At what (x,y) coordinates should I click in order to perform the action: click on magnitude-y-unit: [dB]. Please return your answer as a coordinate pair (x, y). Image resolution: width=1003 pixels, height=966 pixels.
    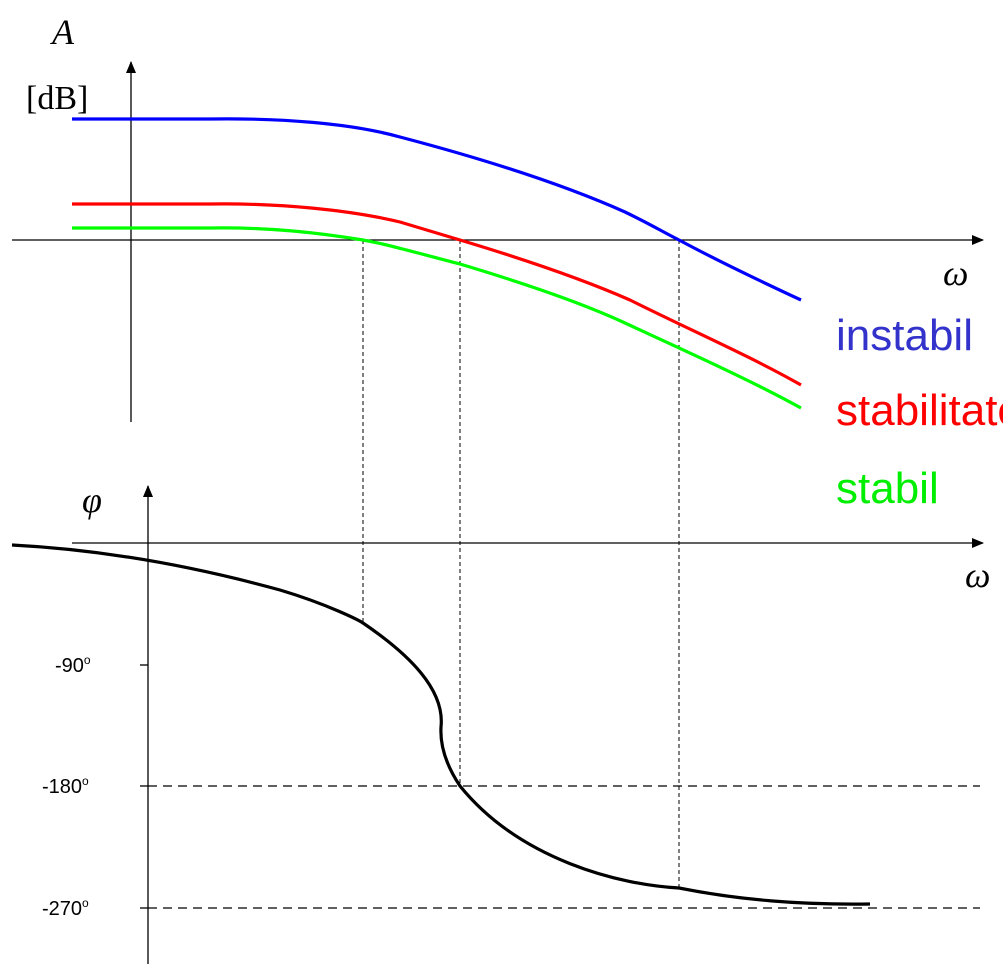
    Looking at the image, I should click on (57, 98).